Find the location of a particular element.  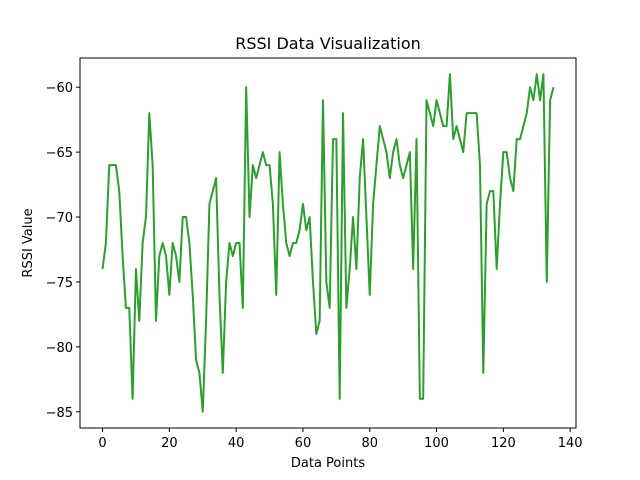

x-tick-label: 140 is located at coordinates (570, 443).